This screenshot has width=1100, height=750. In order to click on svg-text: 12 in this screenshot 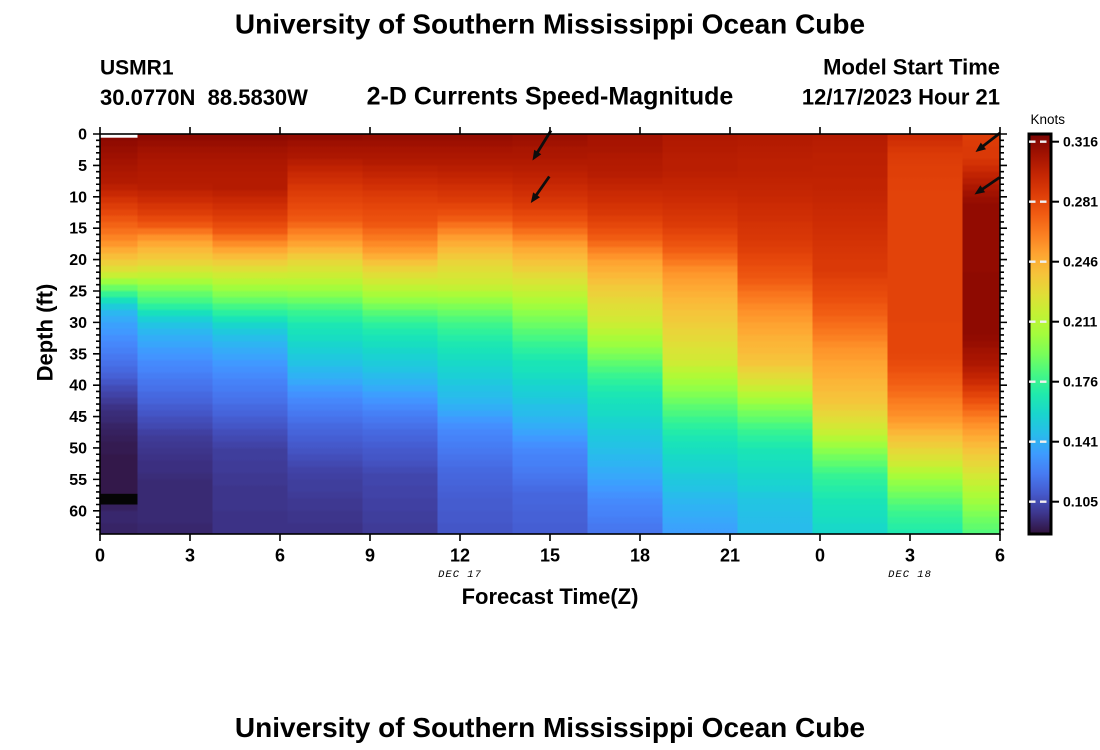, I will do `click(460, 556)`.